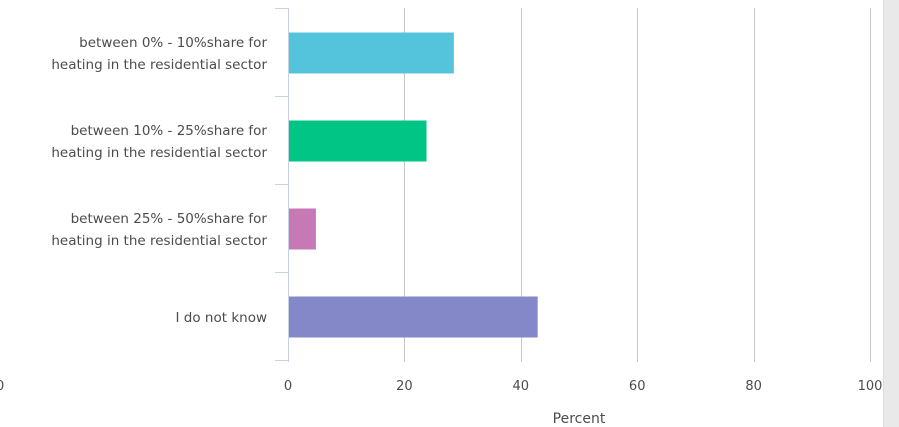 This screenshot has height=427, width=899. I want to click on category-label: between 0% - 10%share for, so click(173, 43).